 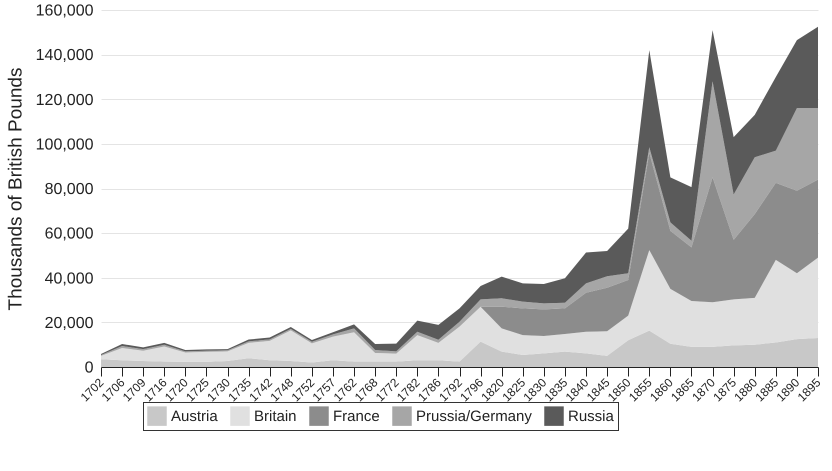 I want to click on y-tick-label: 60,000, so click(x=69, y=234).